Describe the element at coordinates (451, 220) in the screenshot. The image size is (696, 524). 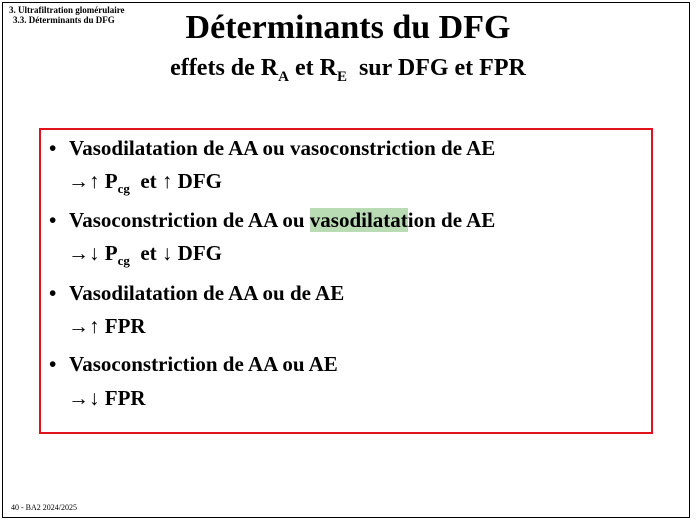
I see `item-text-post: ion de AE` at that location.